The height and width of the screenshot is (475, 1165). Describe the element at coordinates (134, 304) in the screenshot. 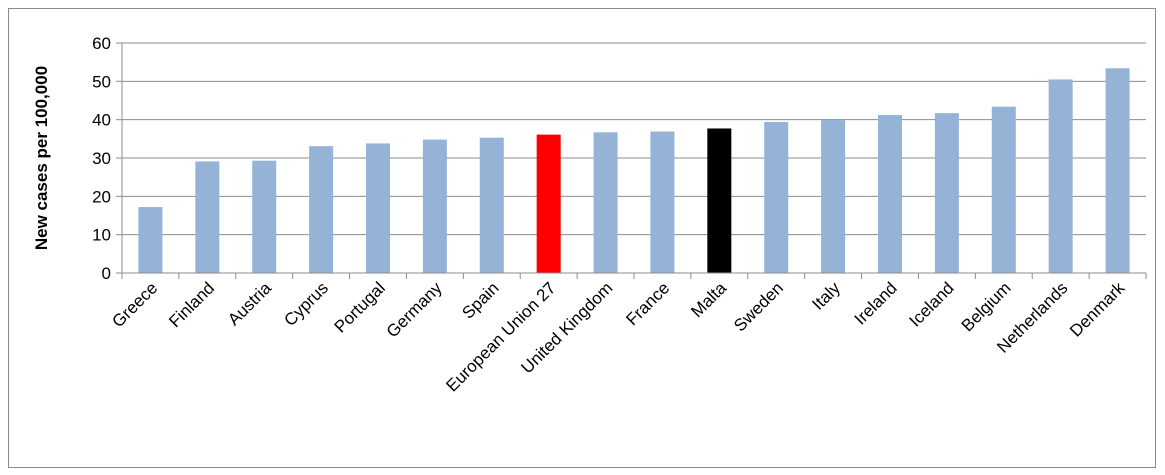

I see `x-tick-label: Greece` at that location.